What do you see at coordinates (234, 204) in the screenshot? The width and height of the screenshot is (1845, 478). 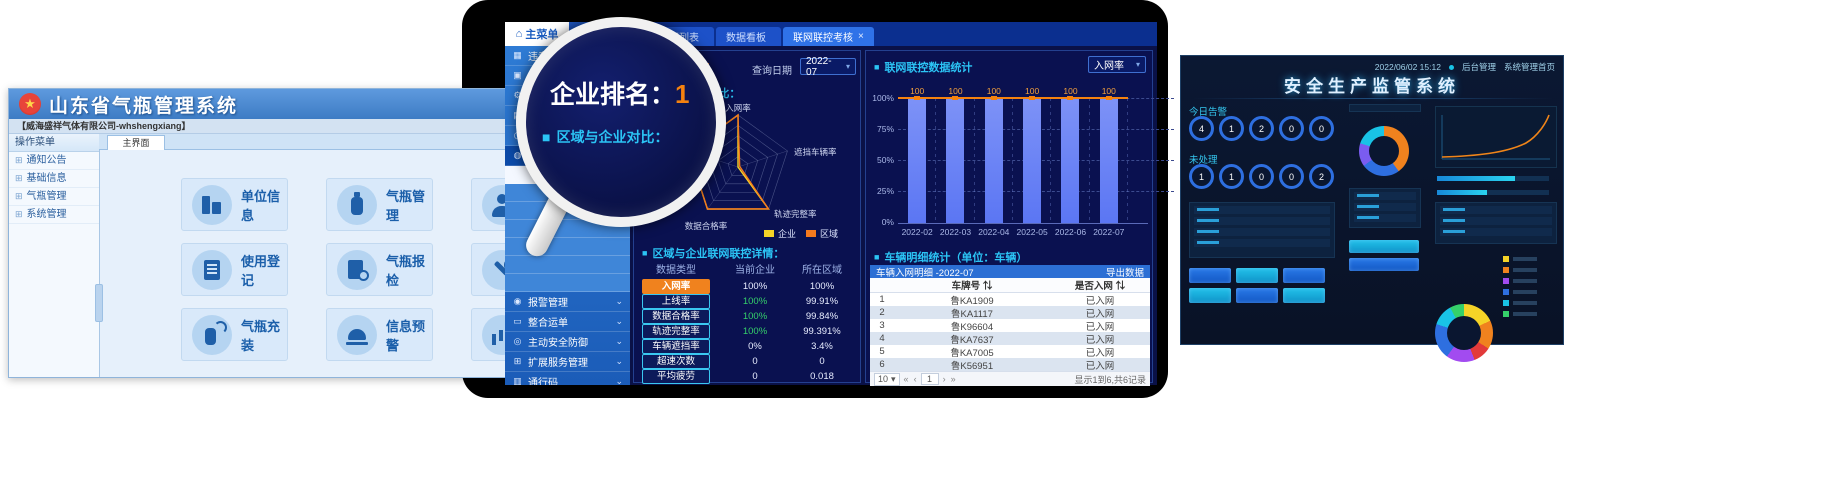 I see `home-tile: 单位信息` at bounding box center [234, 204].